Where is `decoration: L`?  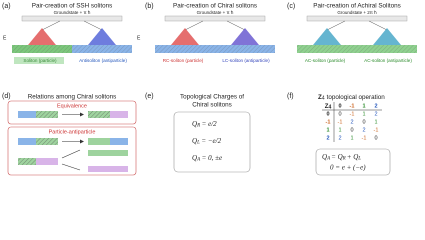 decoration: L is located at coordinates (359, 159).